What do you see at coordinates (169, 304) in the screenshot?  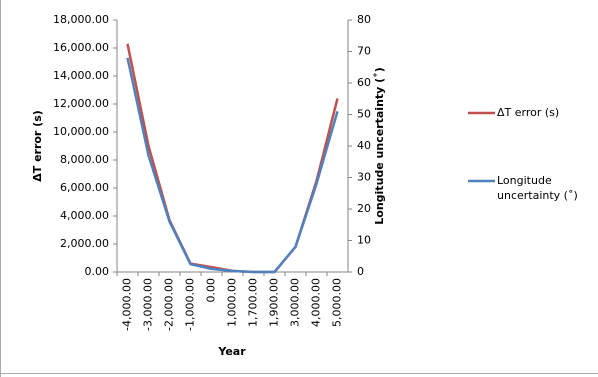 I see `x-tick-label: -2,000.00` at bounding box center [169, 304].